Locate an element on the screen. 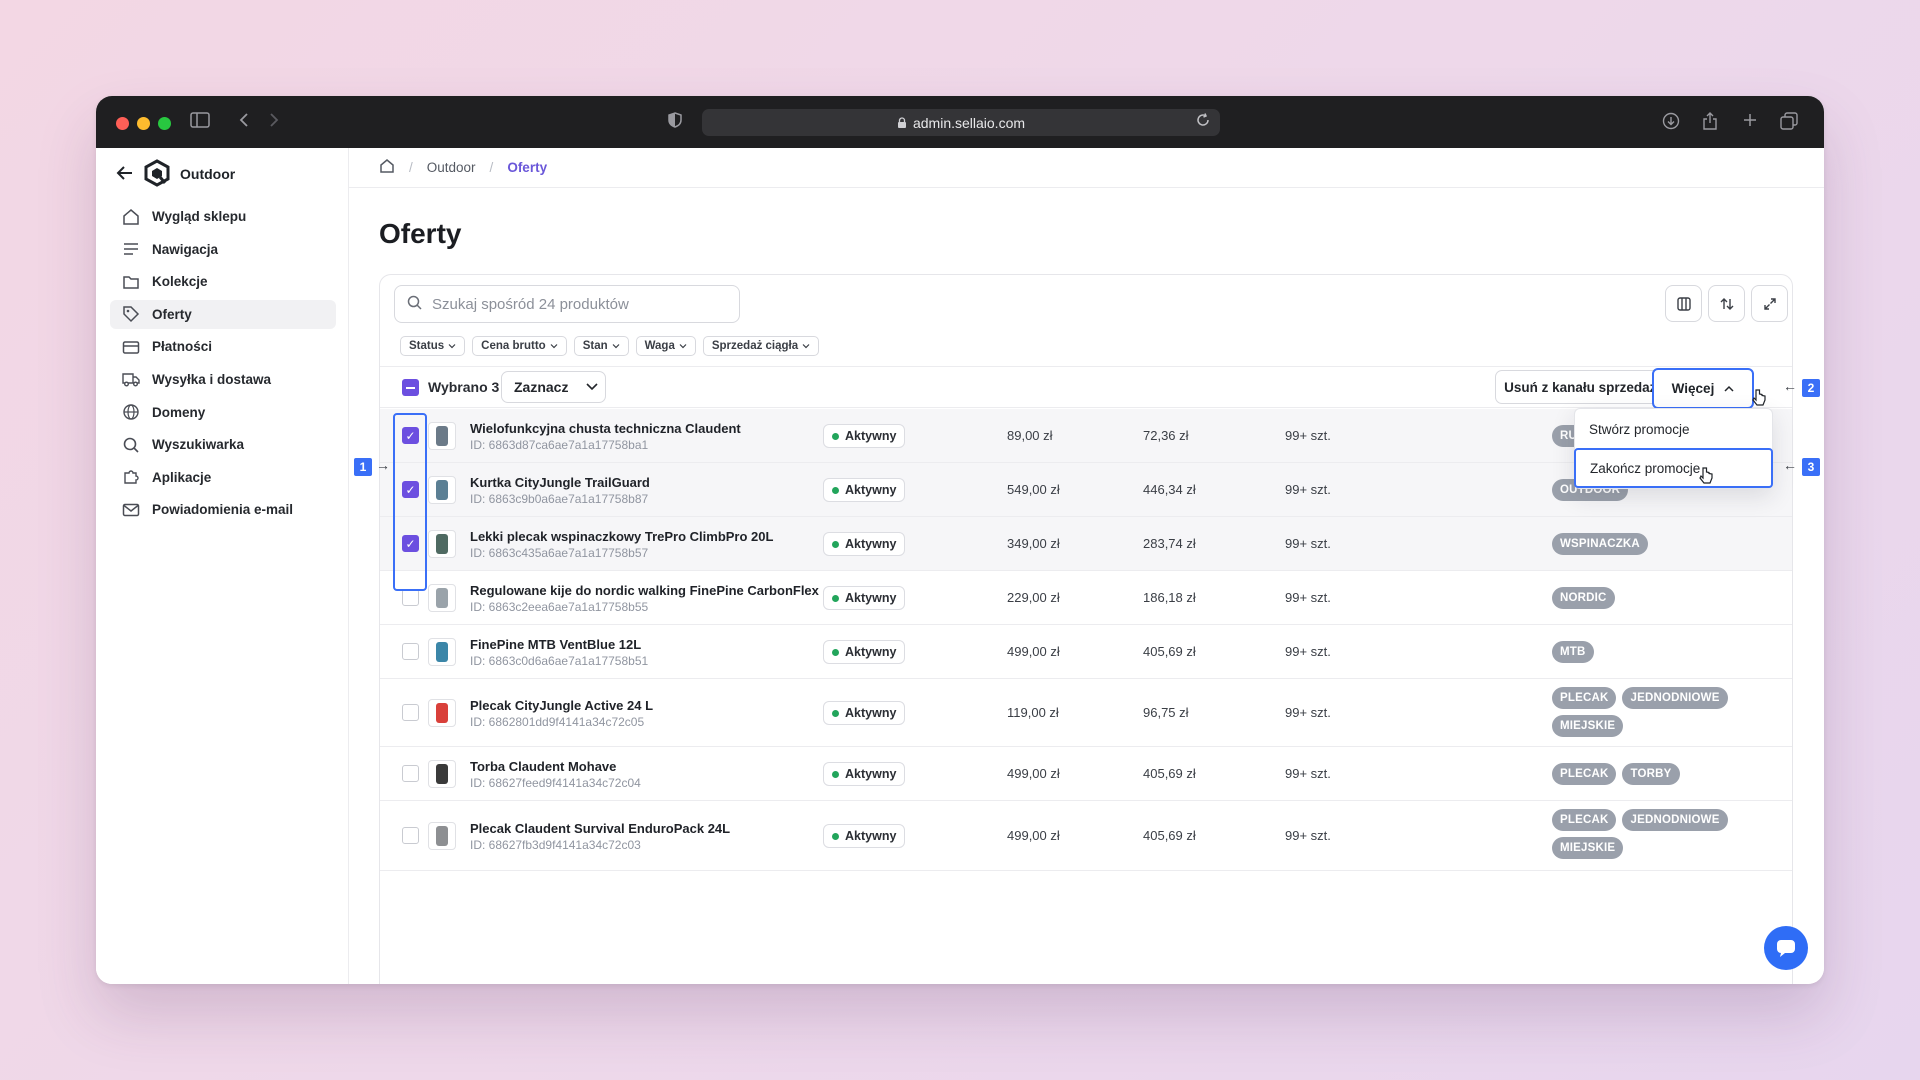  sort-button is located at coordinates (1726, 303).